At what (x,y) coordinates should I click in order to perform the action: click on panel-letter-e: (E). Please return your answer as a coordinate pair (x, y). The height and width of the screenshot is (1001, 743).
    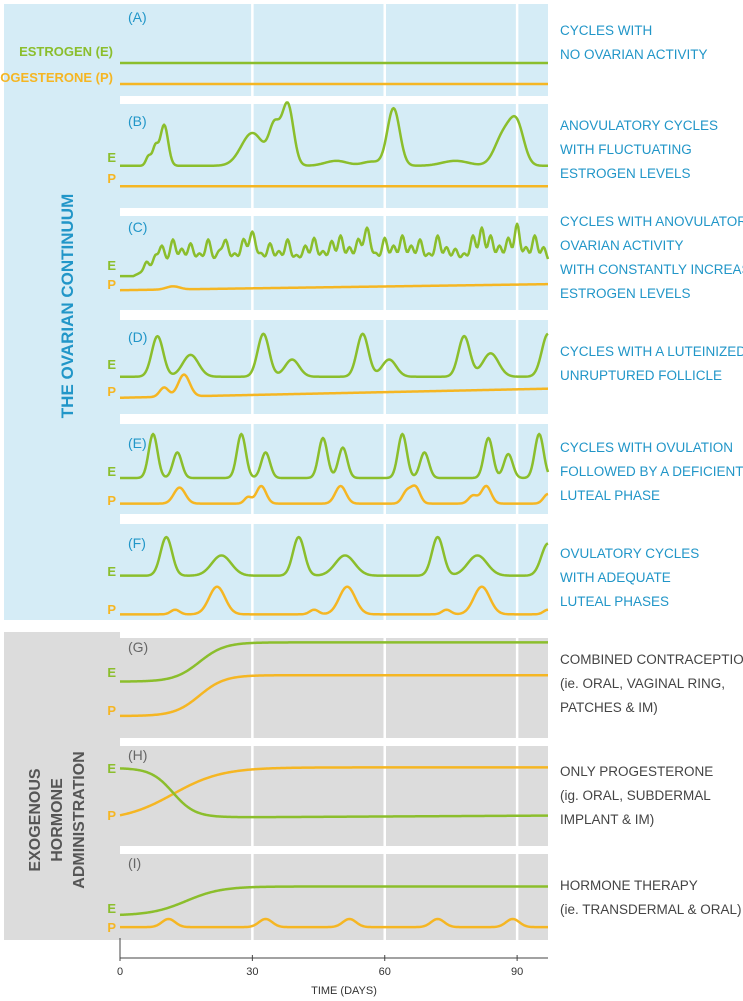
    Looking at the image, I should click on (137, 443).